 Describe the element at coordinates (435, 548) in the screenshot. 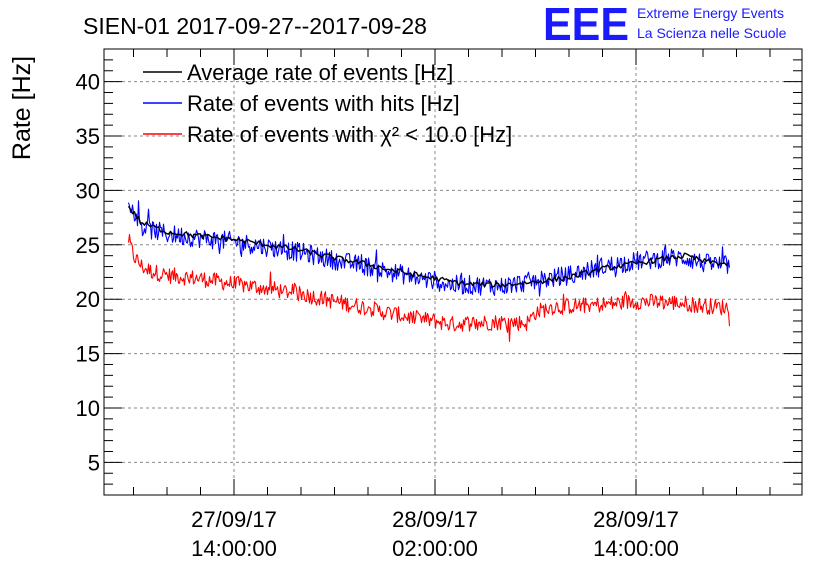

I see `x-tick-label-time: 02:00:00` at that location.